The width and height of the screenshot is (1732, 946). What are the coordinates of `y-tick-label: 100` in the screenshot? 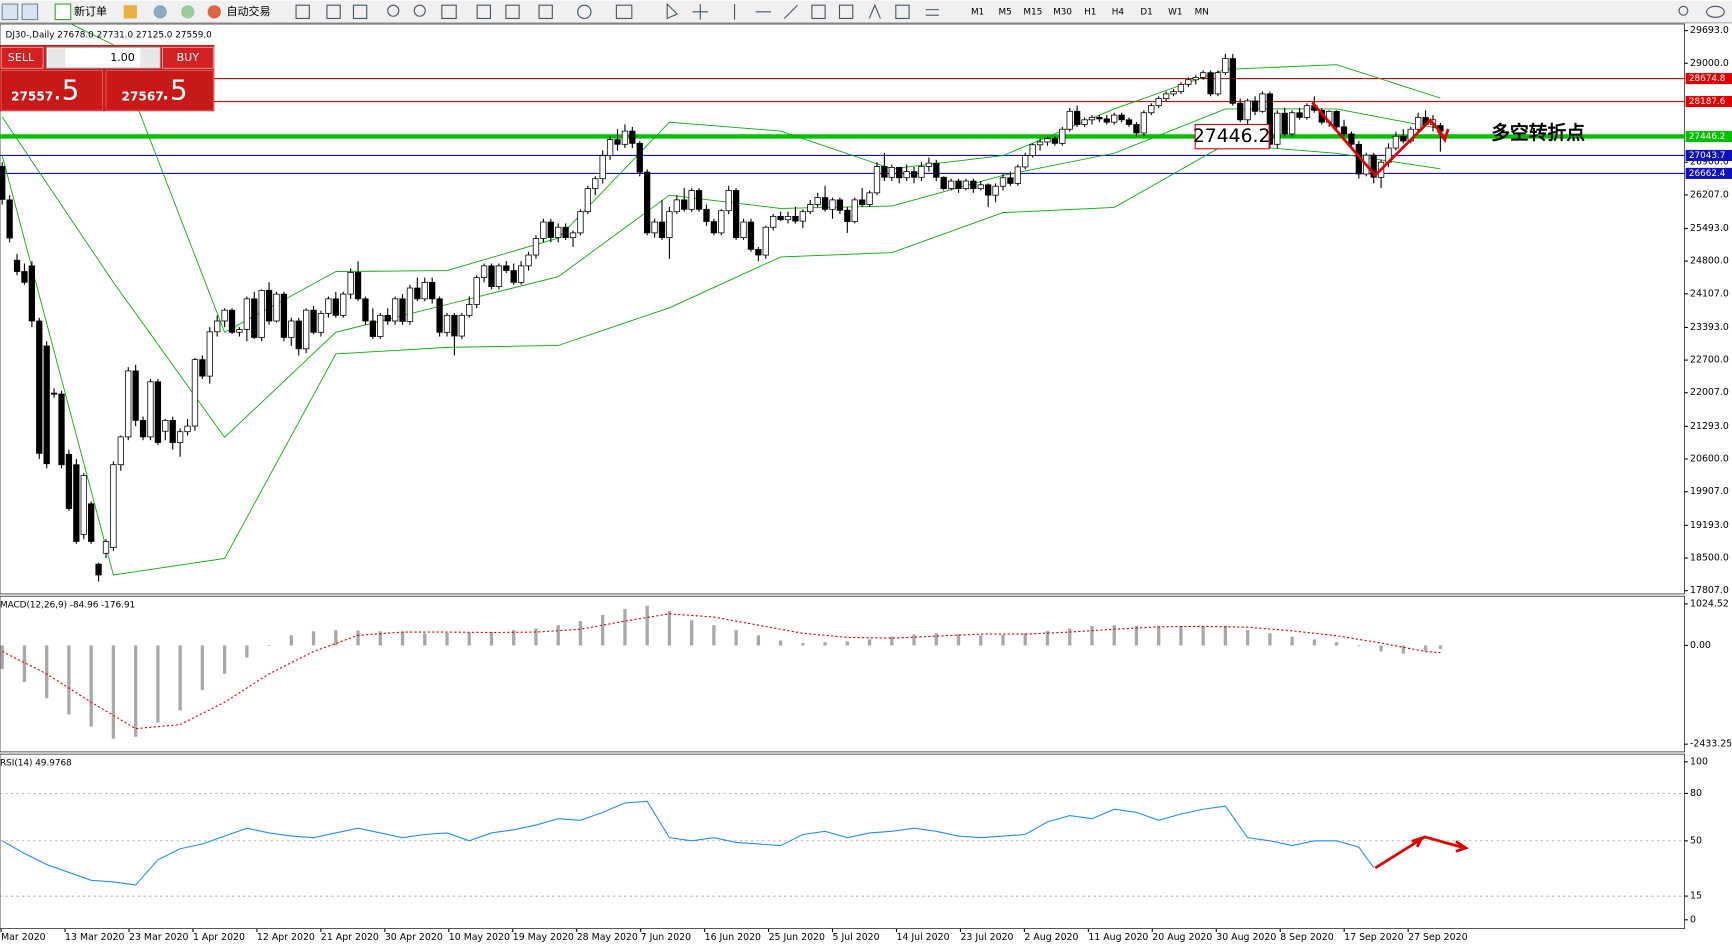 It's located at (1699, 761).